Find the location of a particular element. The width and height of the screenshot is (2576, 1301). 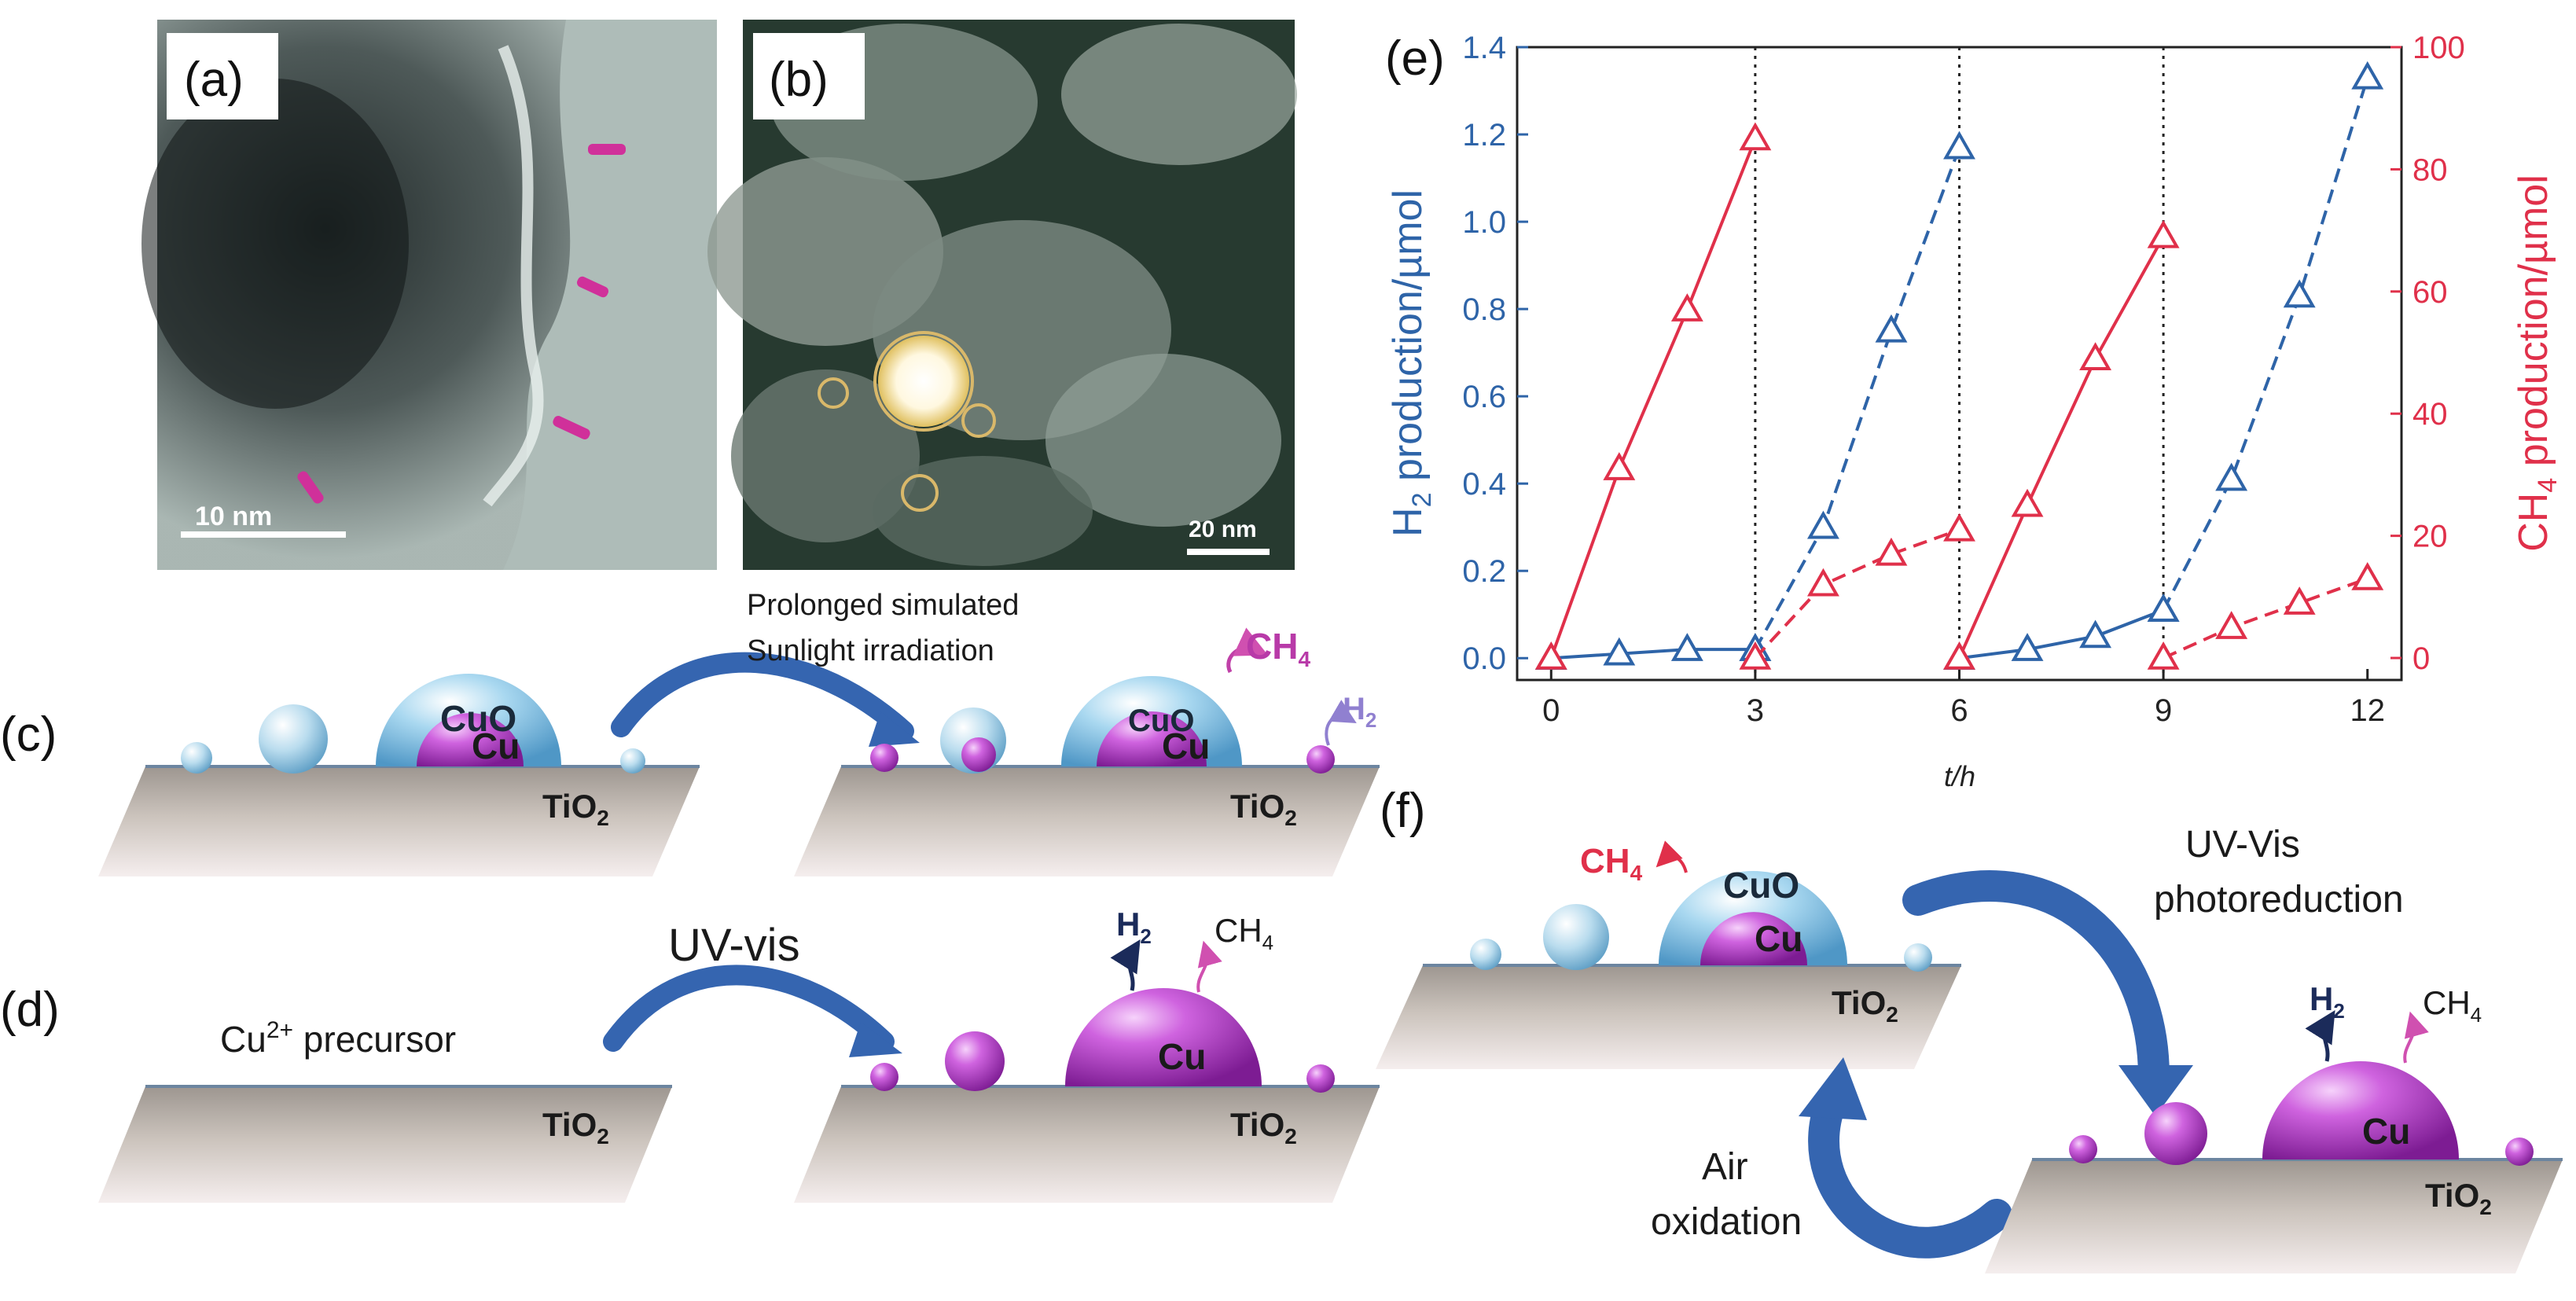

tio2-label-4: TiO2 is located at coordinates (1263, 1127).